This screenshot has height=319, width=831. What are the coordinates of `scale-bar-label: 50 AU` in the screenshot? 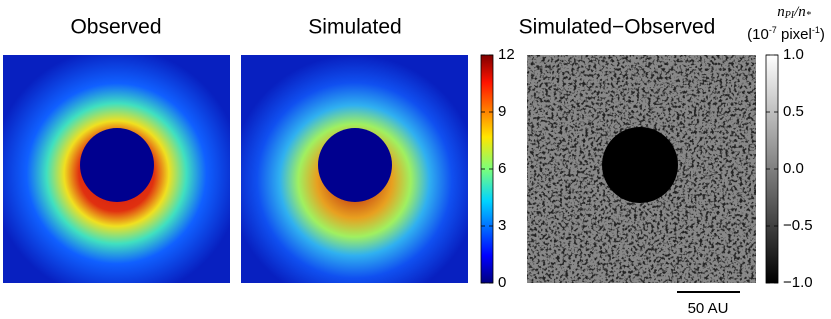 It's located at (708, 308).